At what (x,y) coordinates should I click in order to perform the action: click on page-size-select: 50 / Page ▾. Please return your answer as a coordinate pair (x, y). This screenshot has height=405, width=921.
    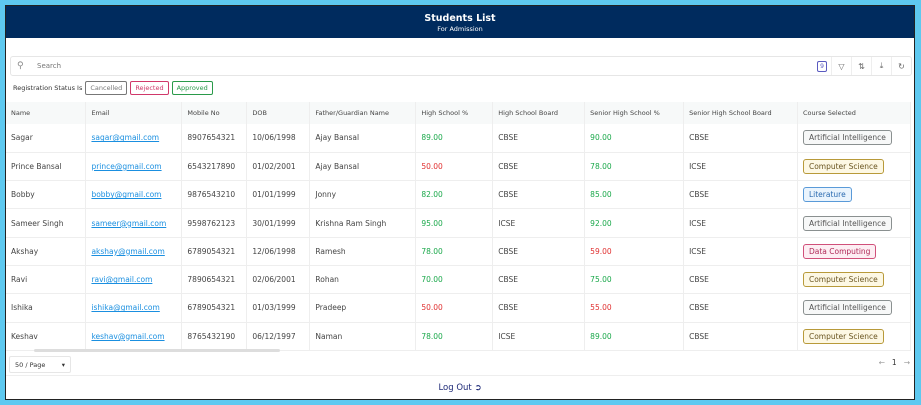
    Looking at the image, I should click on (40, 364).